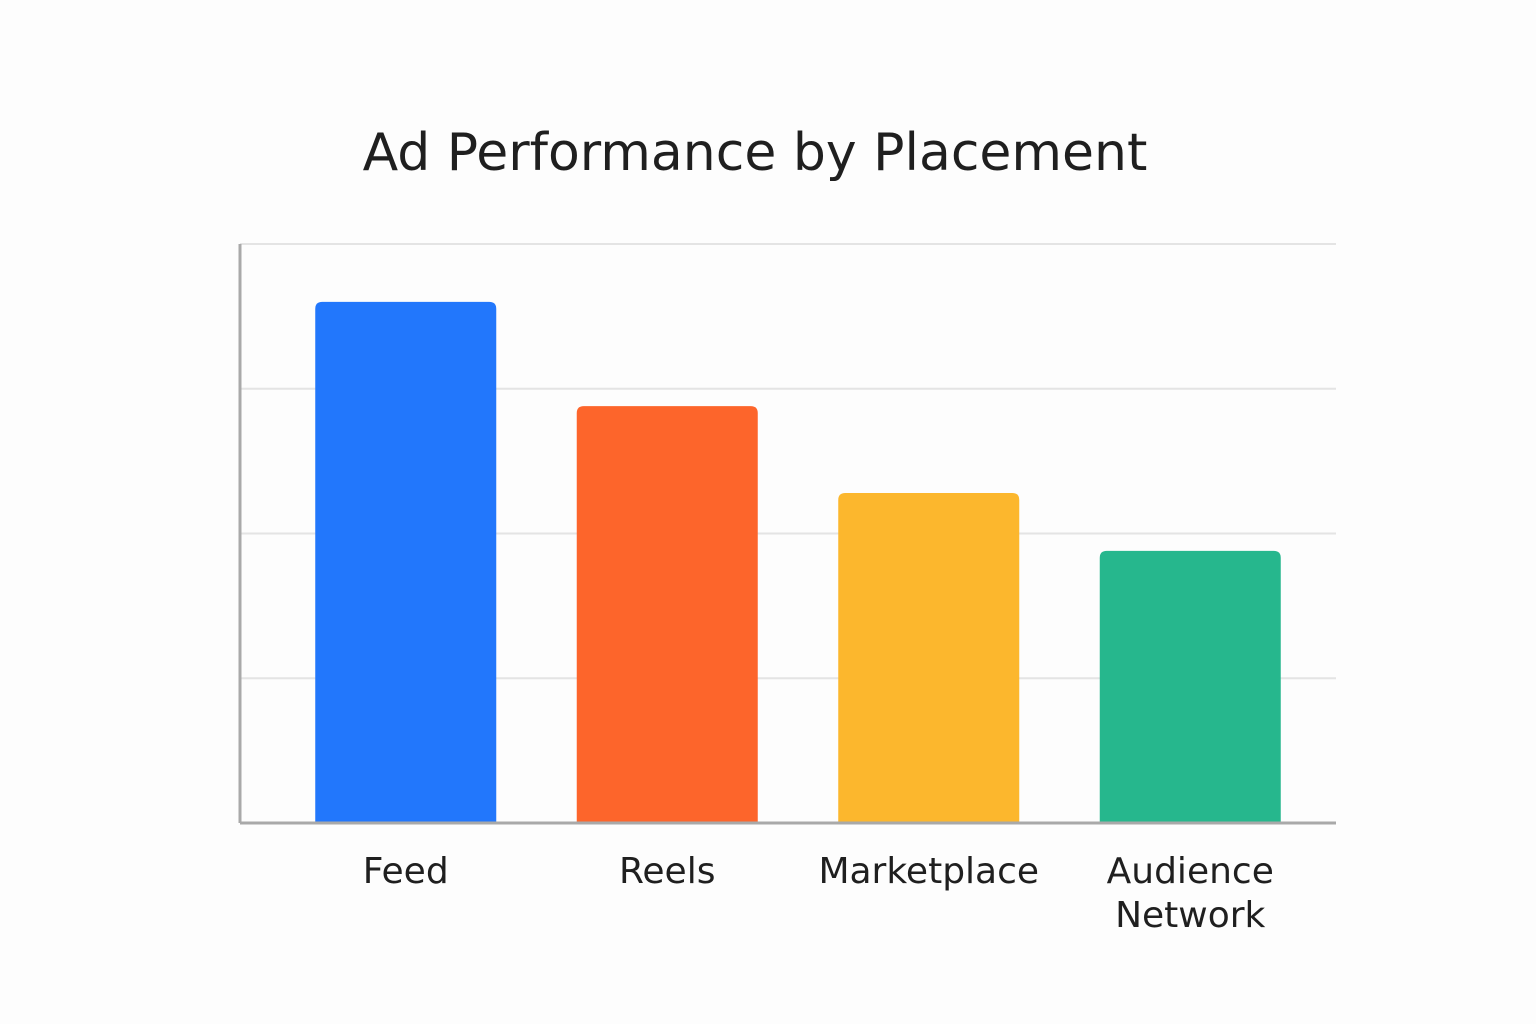 This screenshot has width=1536, height=1024. What do you see at coordinates (928, 871) in the screenshot?
I see `x-tick-label: Marketplace` at bounding box center [928, 871].